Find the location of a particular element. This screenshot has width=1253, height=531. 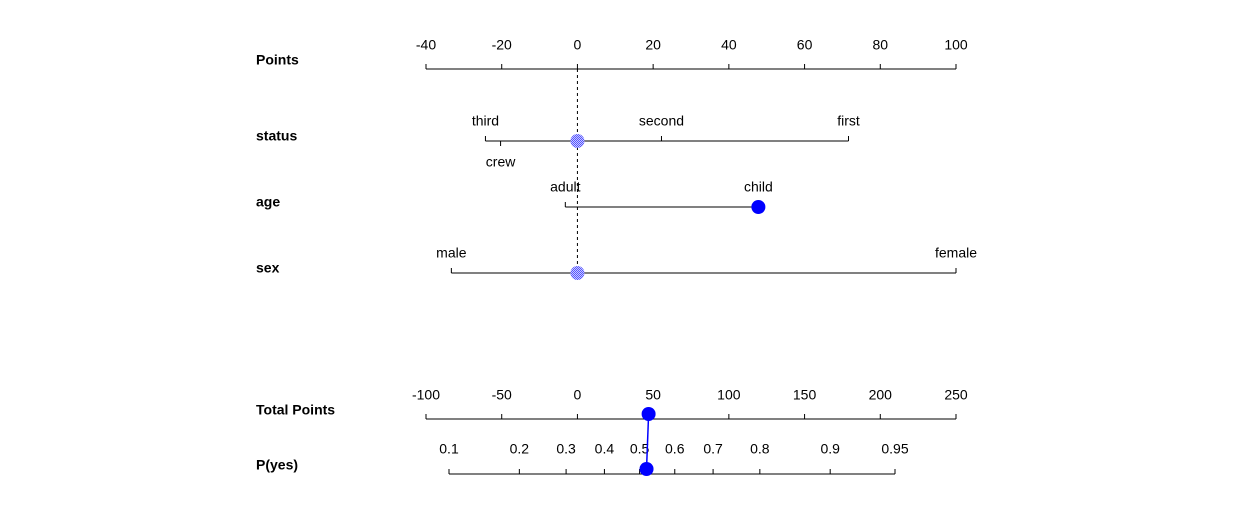

axis-label: Total Points is located at coordinates (295, 410).